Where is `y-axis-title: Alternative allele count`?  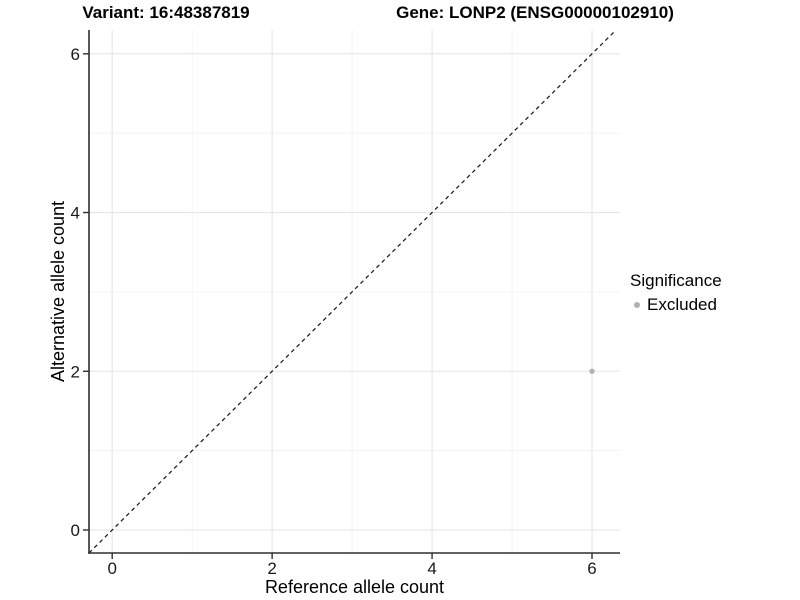
y-axis-title: Alternative allele count is located at coordinates (58, 291).